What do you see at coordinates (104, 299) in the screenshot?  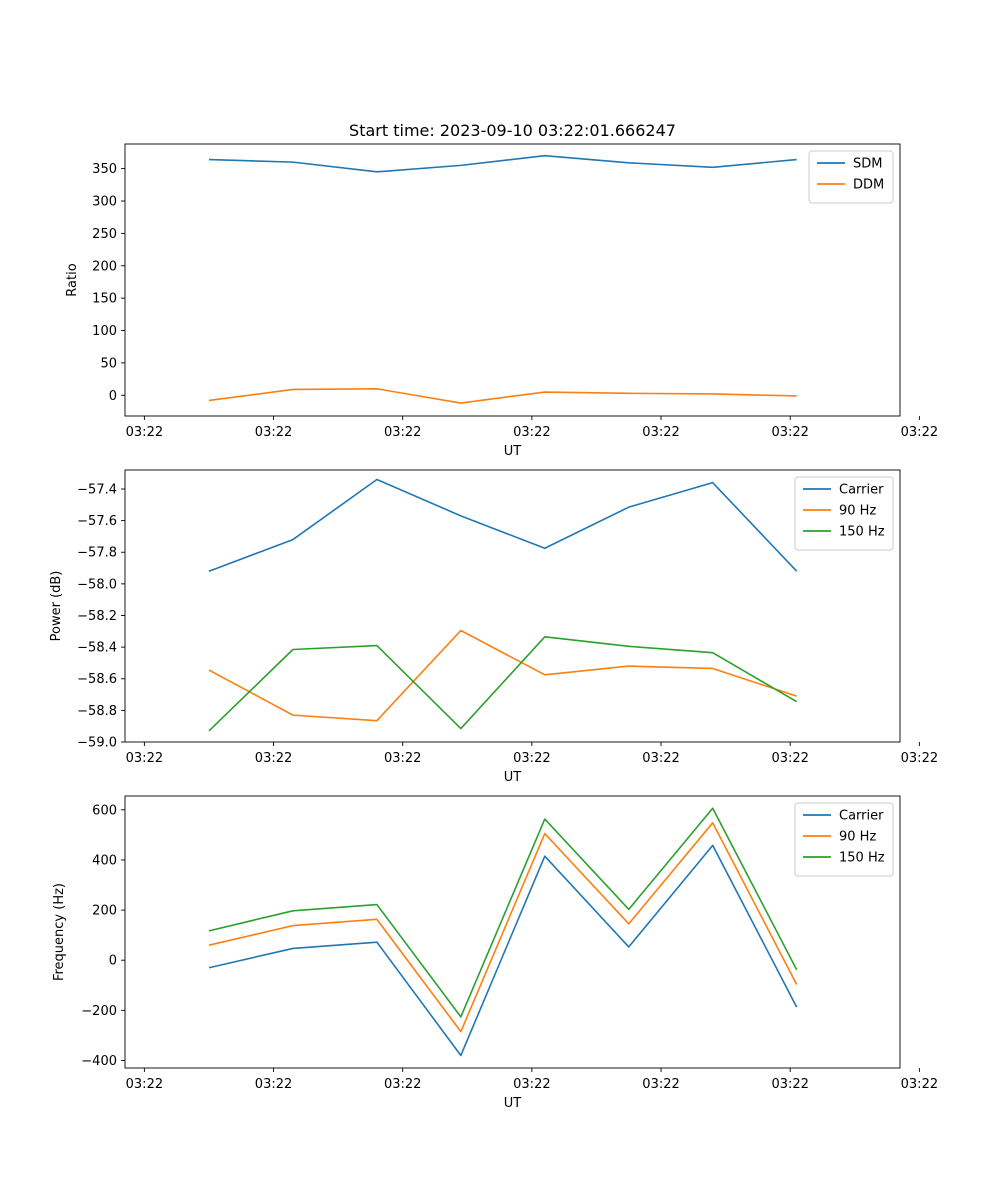 I see `y-tick-label: 150` at bounding box center [104, 299].